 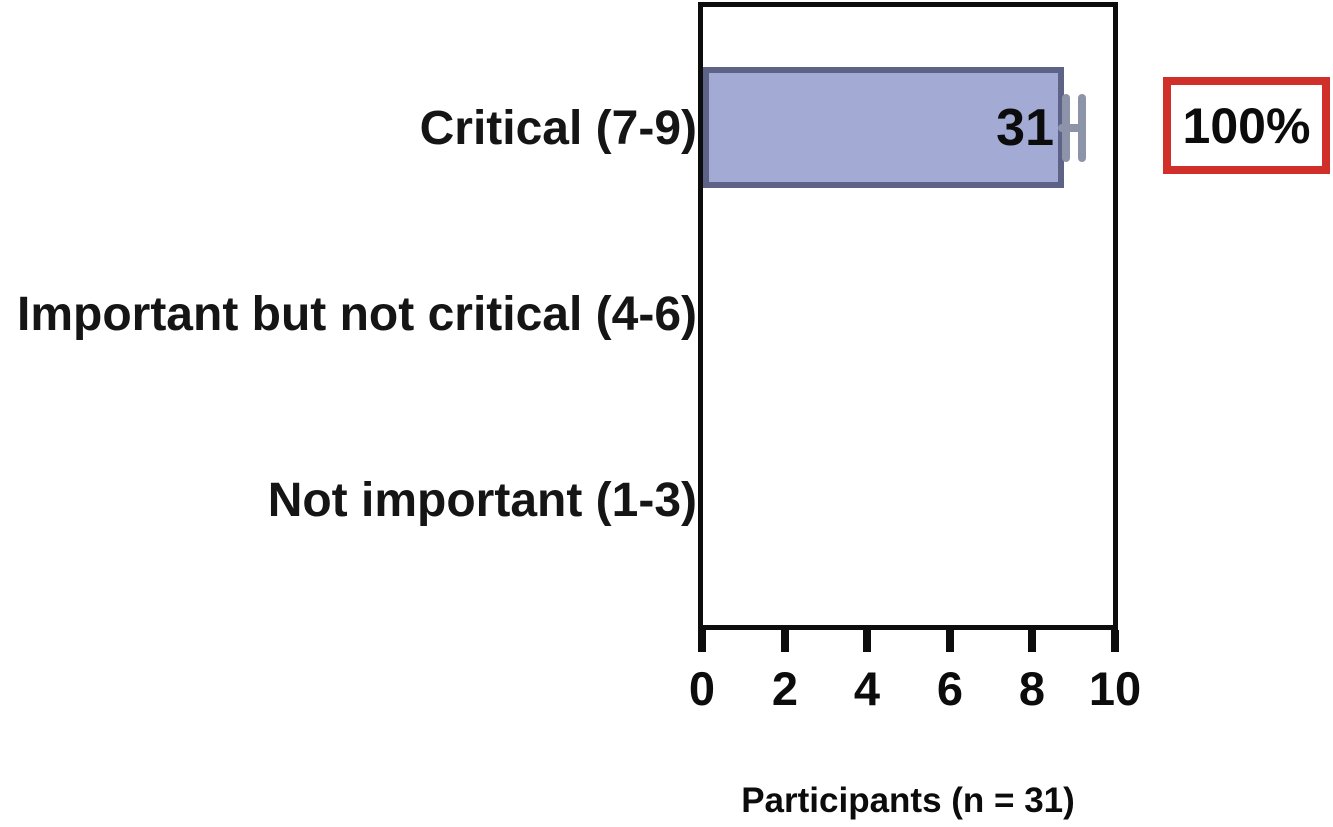 I want to click on x-tick-label-4: 4, so click(x=867, y=688).